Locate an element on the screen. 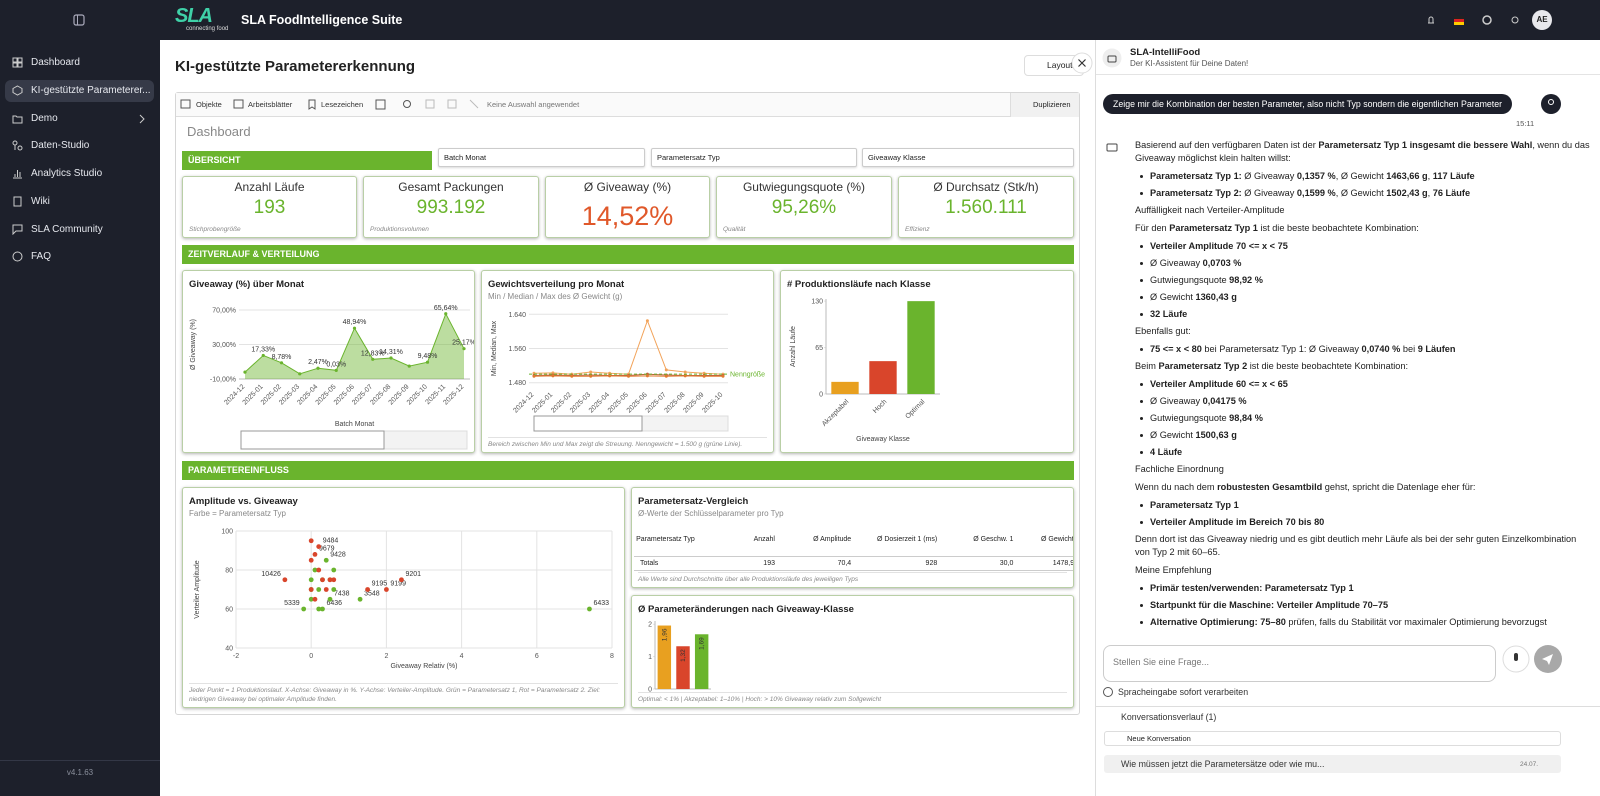 This screenshot has height=796, width=1600. text-run: Gutwiegungsquote is located at coordinates (1190, 280).